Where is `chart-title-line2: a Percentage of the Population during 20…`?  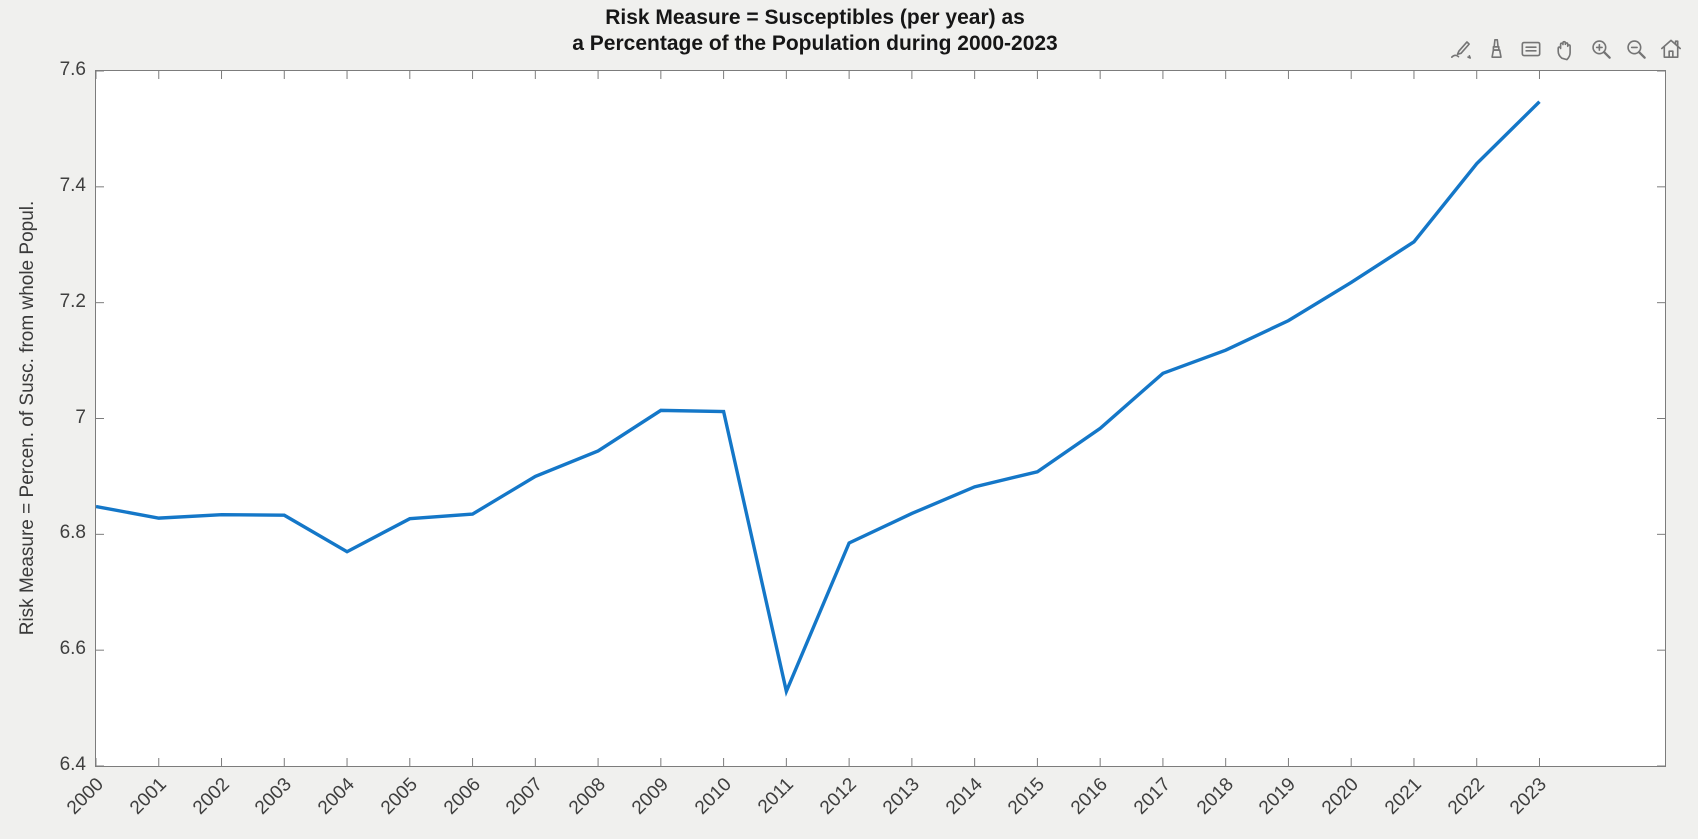
chart-title-line2: a Percentage of the Population during 20… is located at coordinates (815, 43).